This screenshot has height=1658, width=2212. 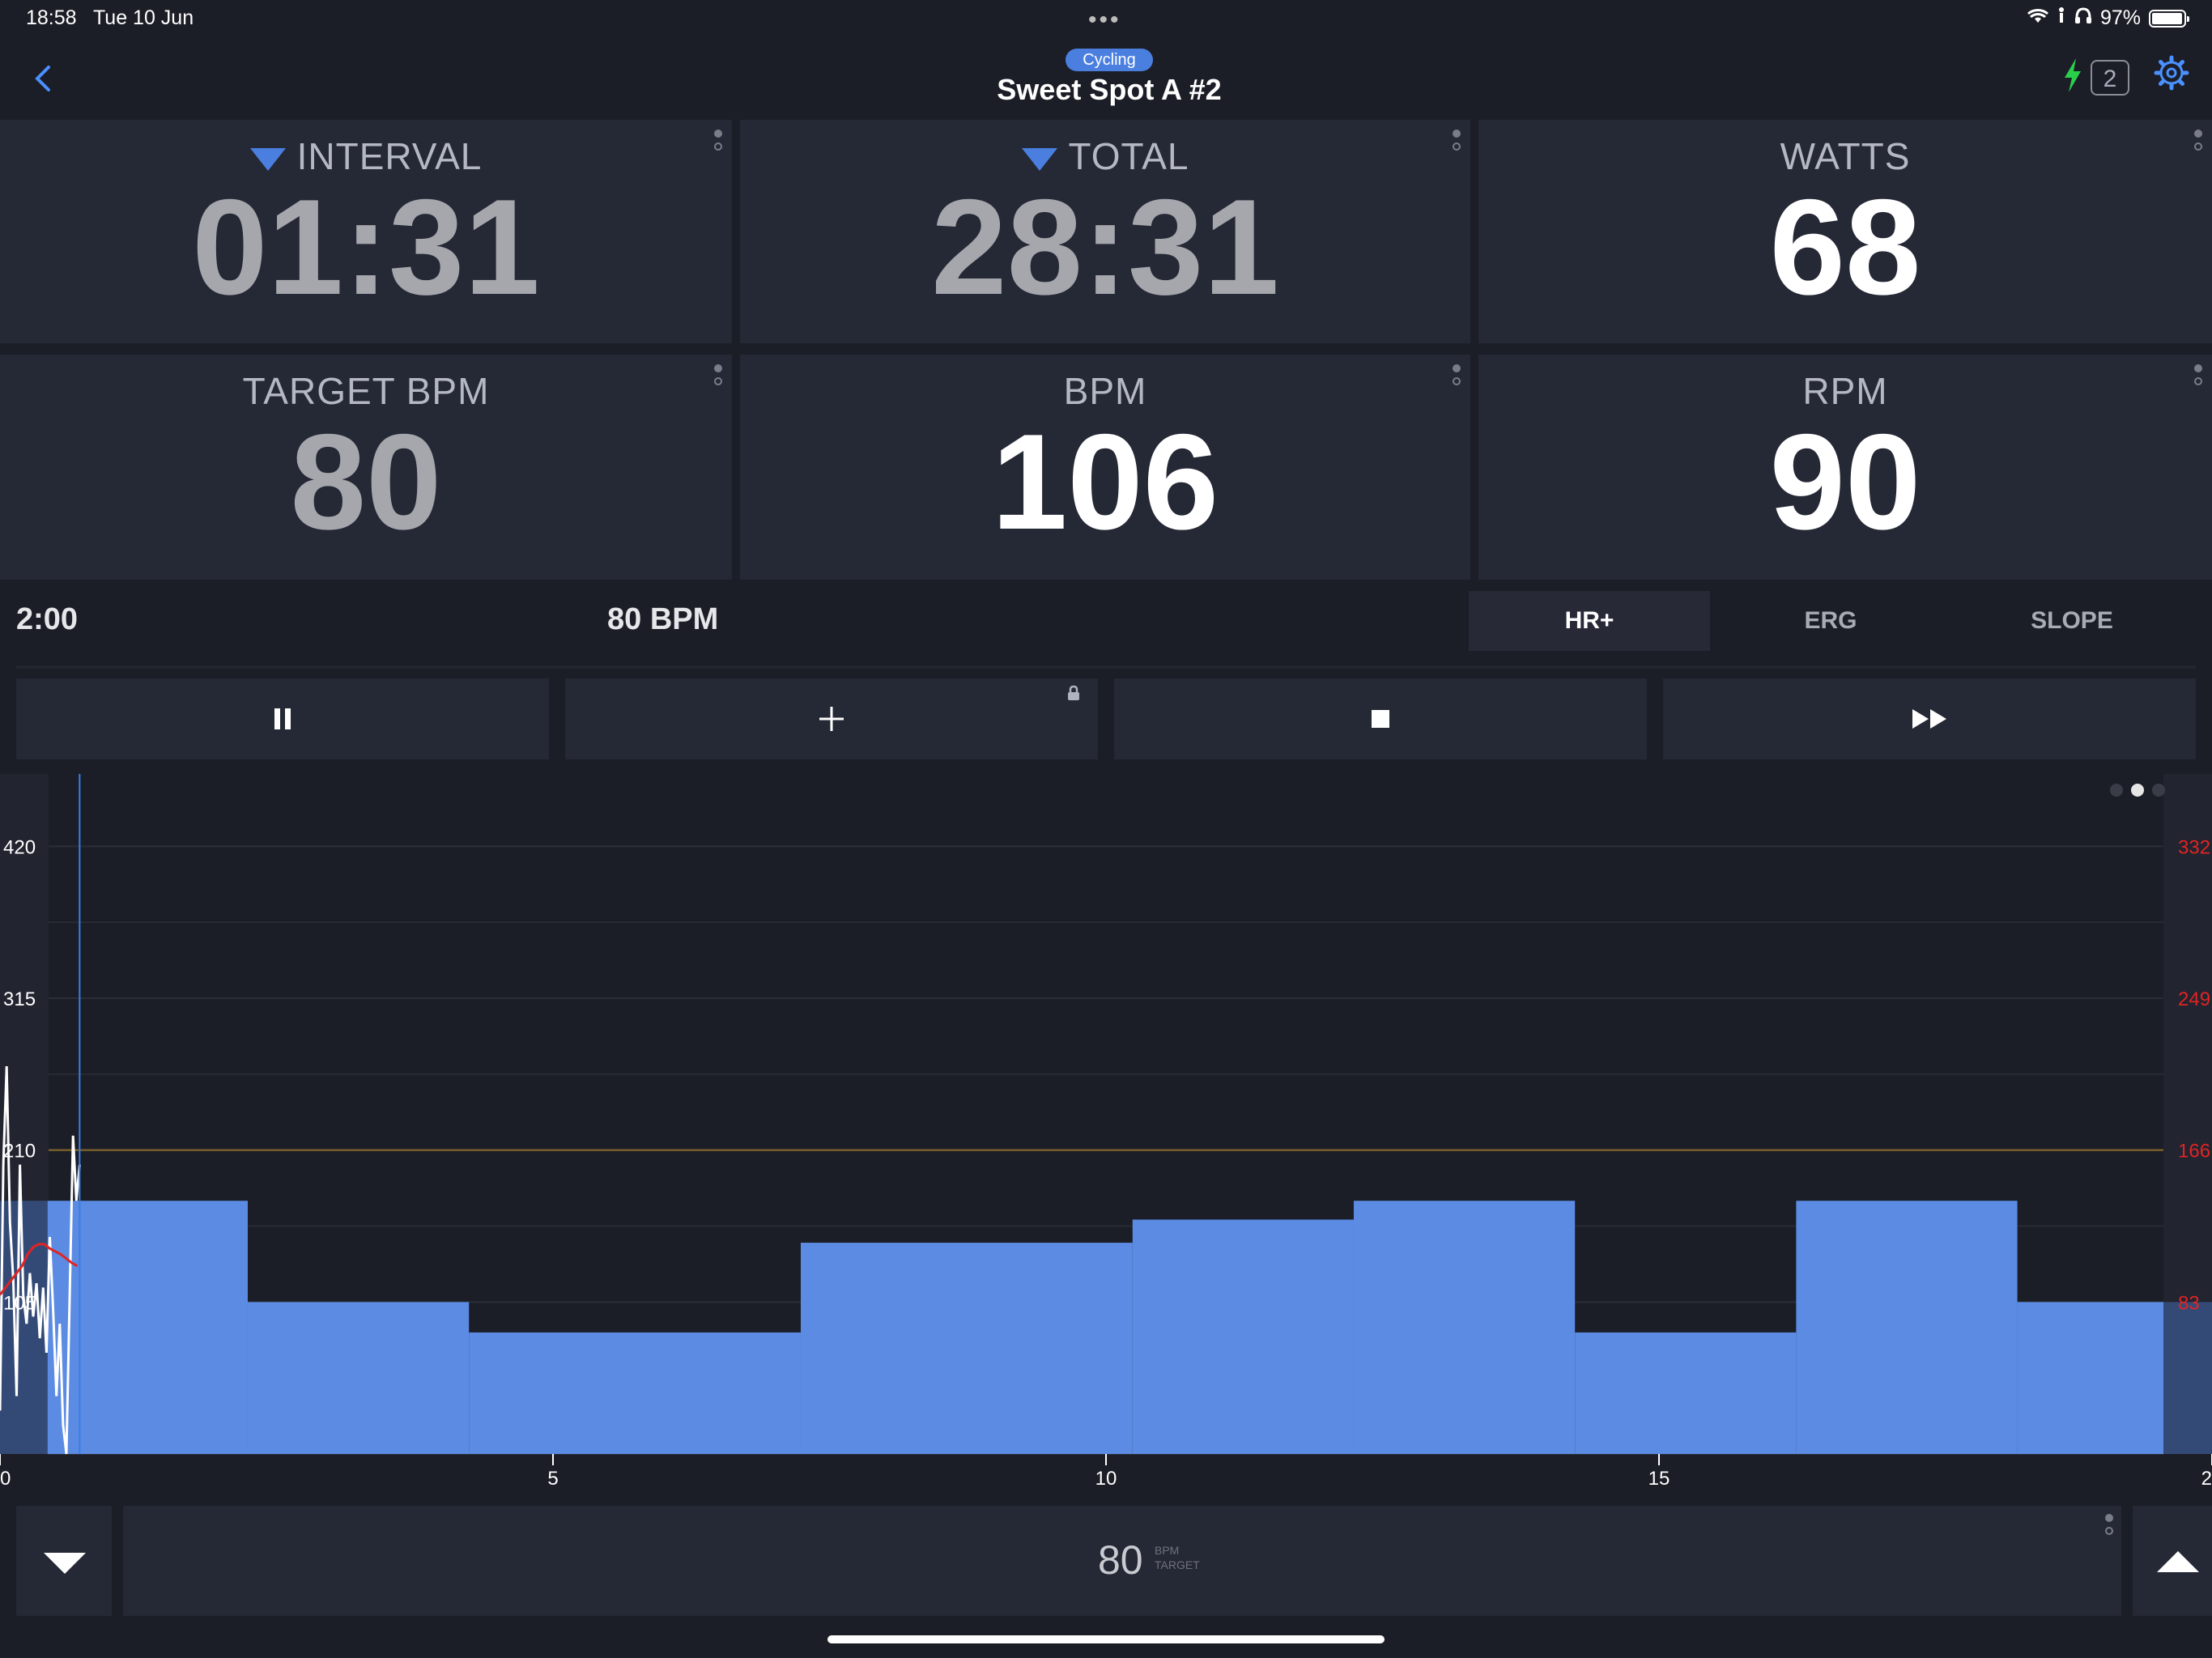 I want to click on skip-forward-button, so click(x=1930, y=718).